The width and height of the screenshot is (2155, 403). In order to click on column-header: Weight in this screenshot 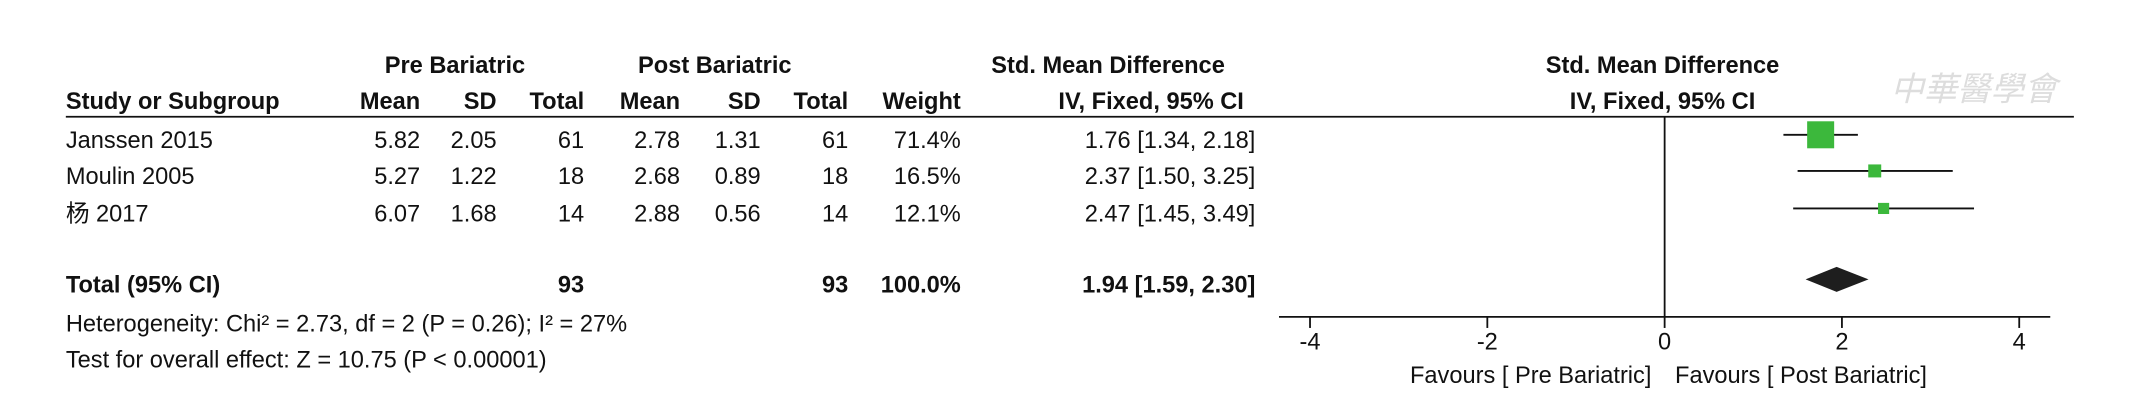, I will do `click(922, 102)`.